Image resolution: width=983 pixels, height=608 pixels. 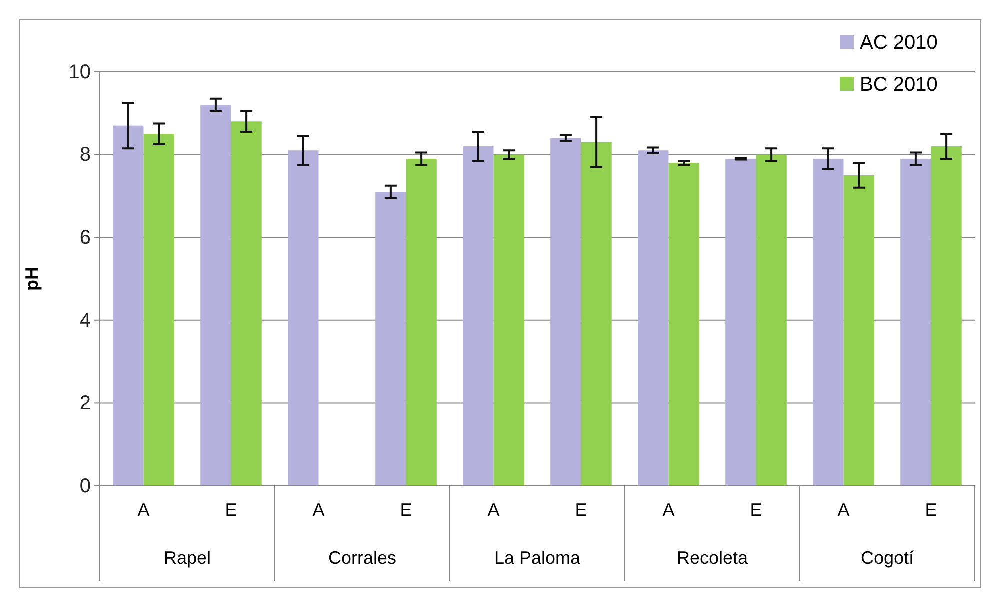 What do you see at coordinates (713, 558) in the screenshot?
I see `text: Recoleta` at bounding box center [713, 558].